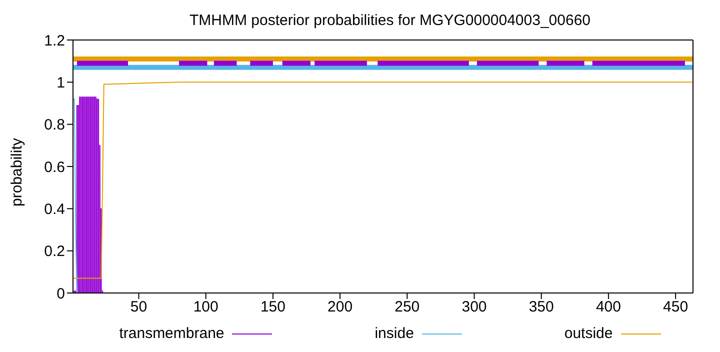 The height and width of the screenshot is (352, 720). What do you see at coordinates (54, 251) in the screenshot?
I see `y-tick-label: 0.2` at bounding box center [54, 251].